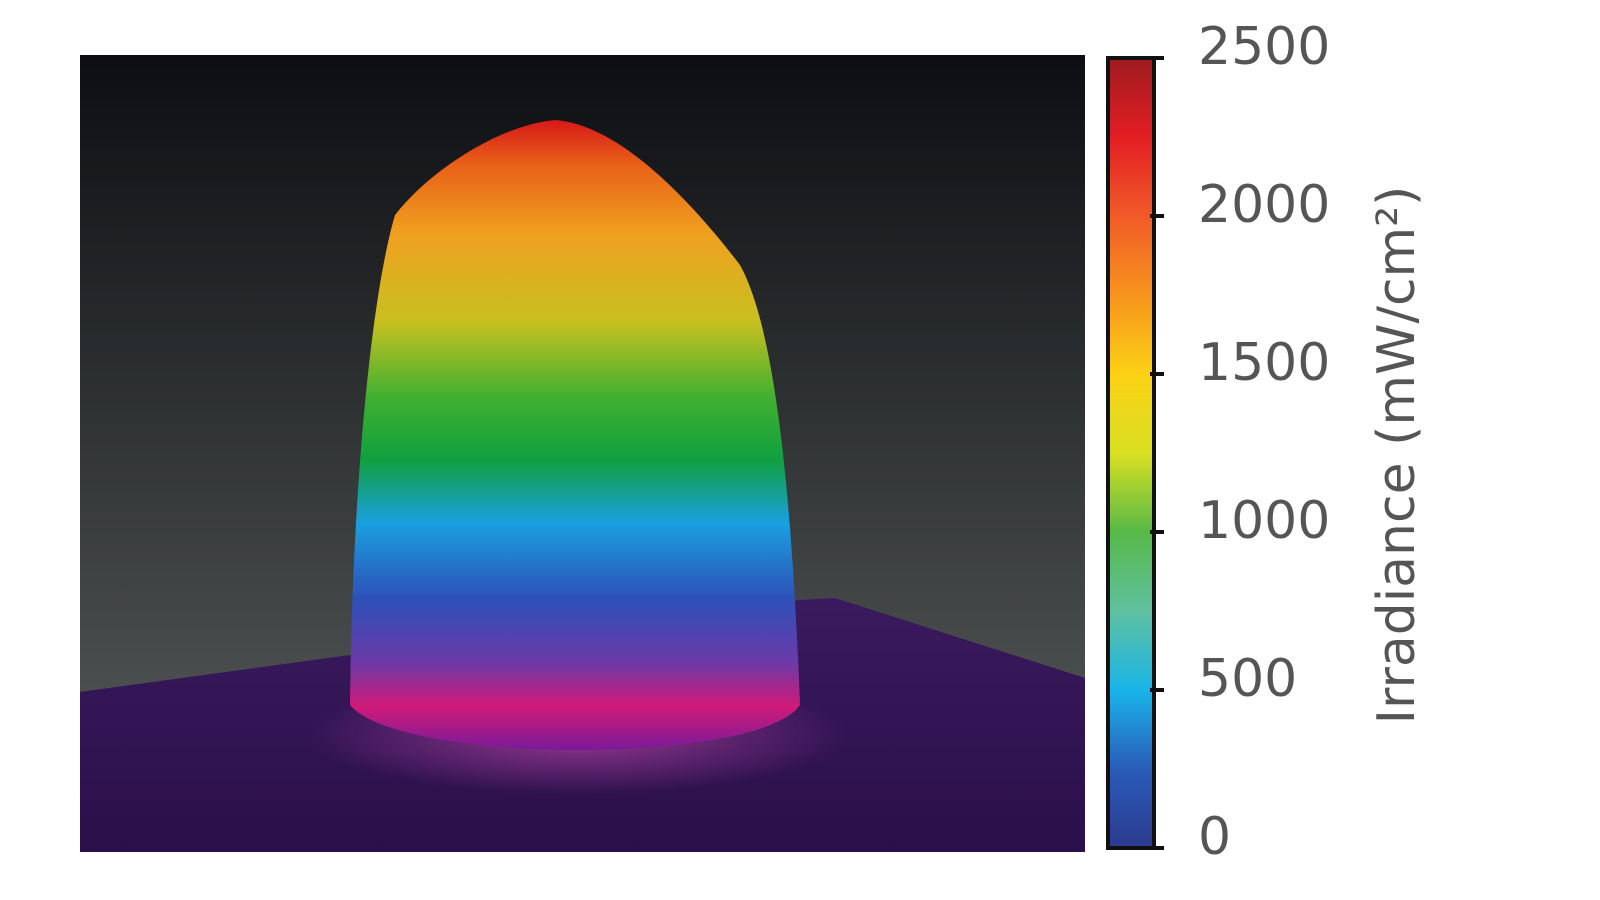  Describe the element at coordinates (1264, 47) in the screenshot. I see `tick-label: 2500` at that location.